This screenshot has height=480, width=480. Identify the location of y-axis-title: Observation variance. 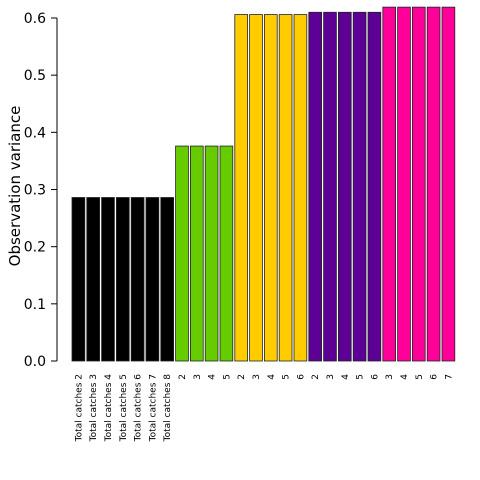
(15, 186).